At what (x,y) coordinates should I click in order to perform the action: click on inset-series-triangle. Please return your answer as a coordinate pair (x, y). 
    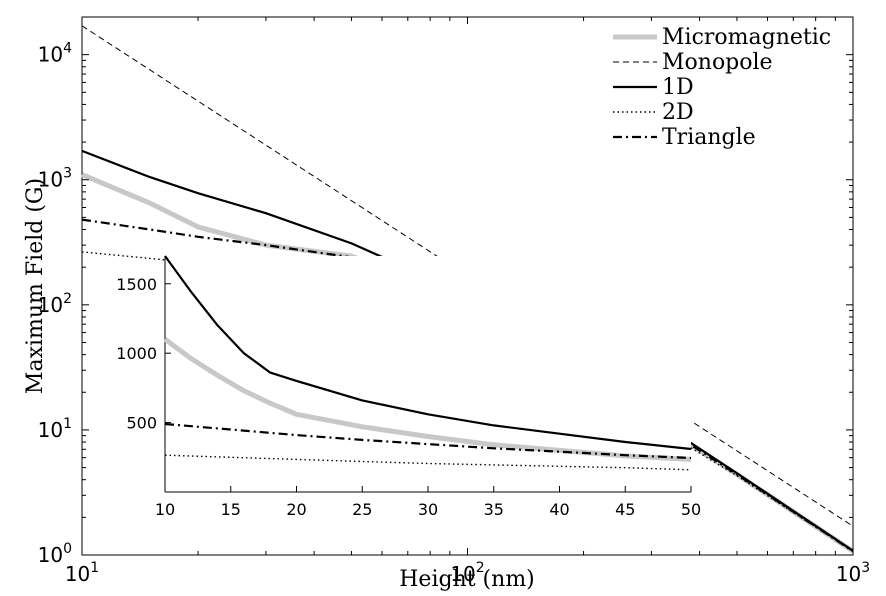
    Looking at the image, I should click on (428, 441).